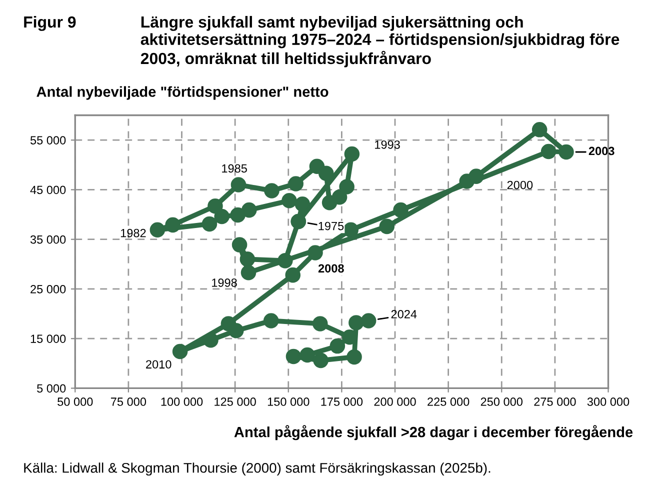 This screenshot has height=499, width=659. What do you see at coordinates (48, 338) in the screenshot?
I see `y-tick-label: 15 000` at bounding box center [48, 338].